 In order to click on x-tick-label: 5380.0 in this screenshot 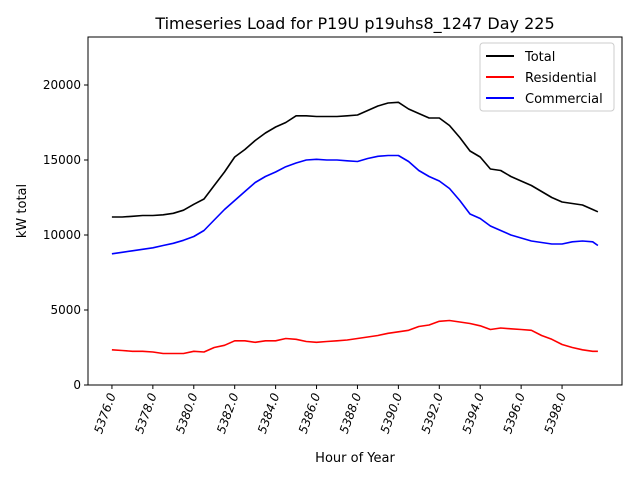, I will do `click(187, 413)`.